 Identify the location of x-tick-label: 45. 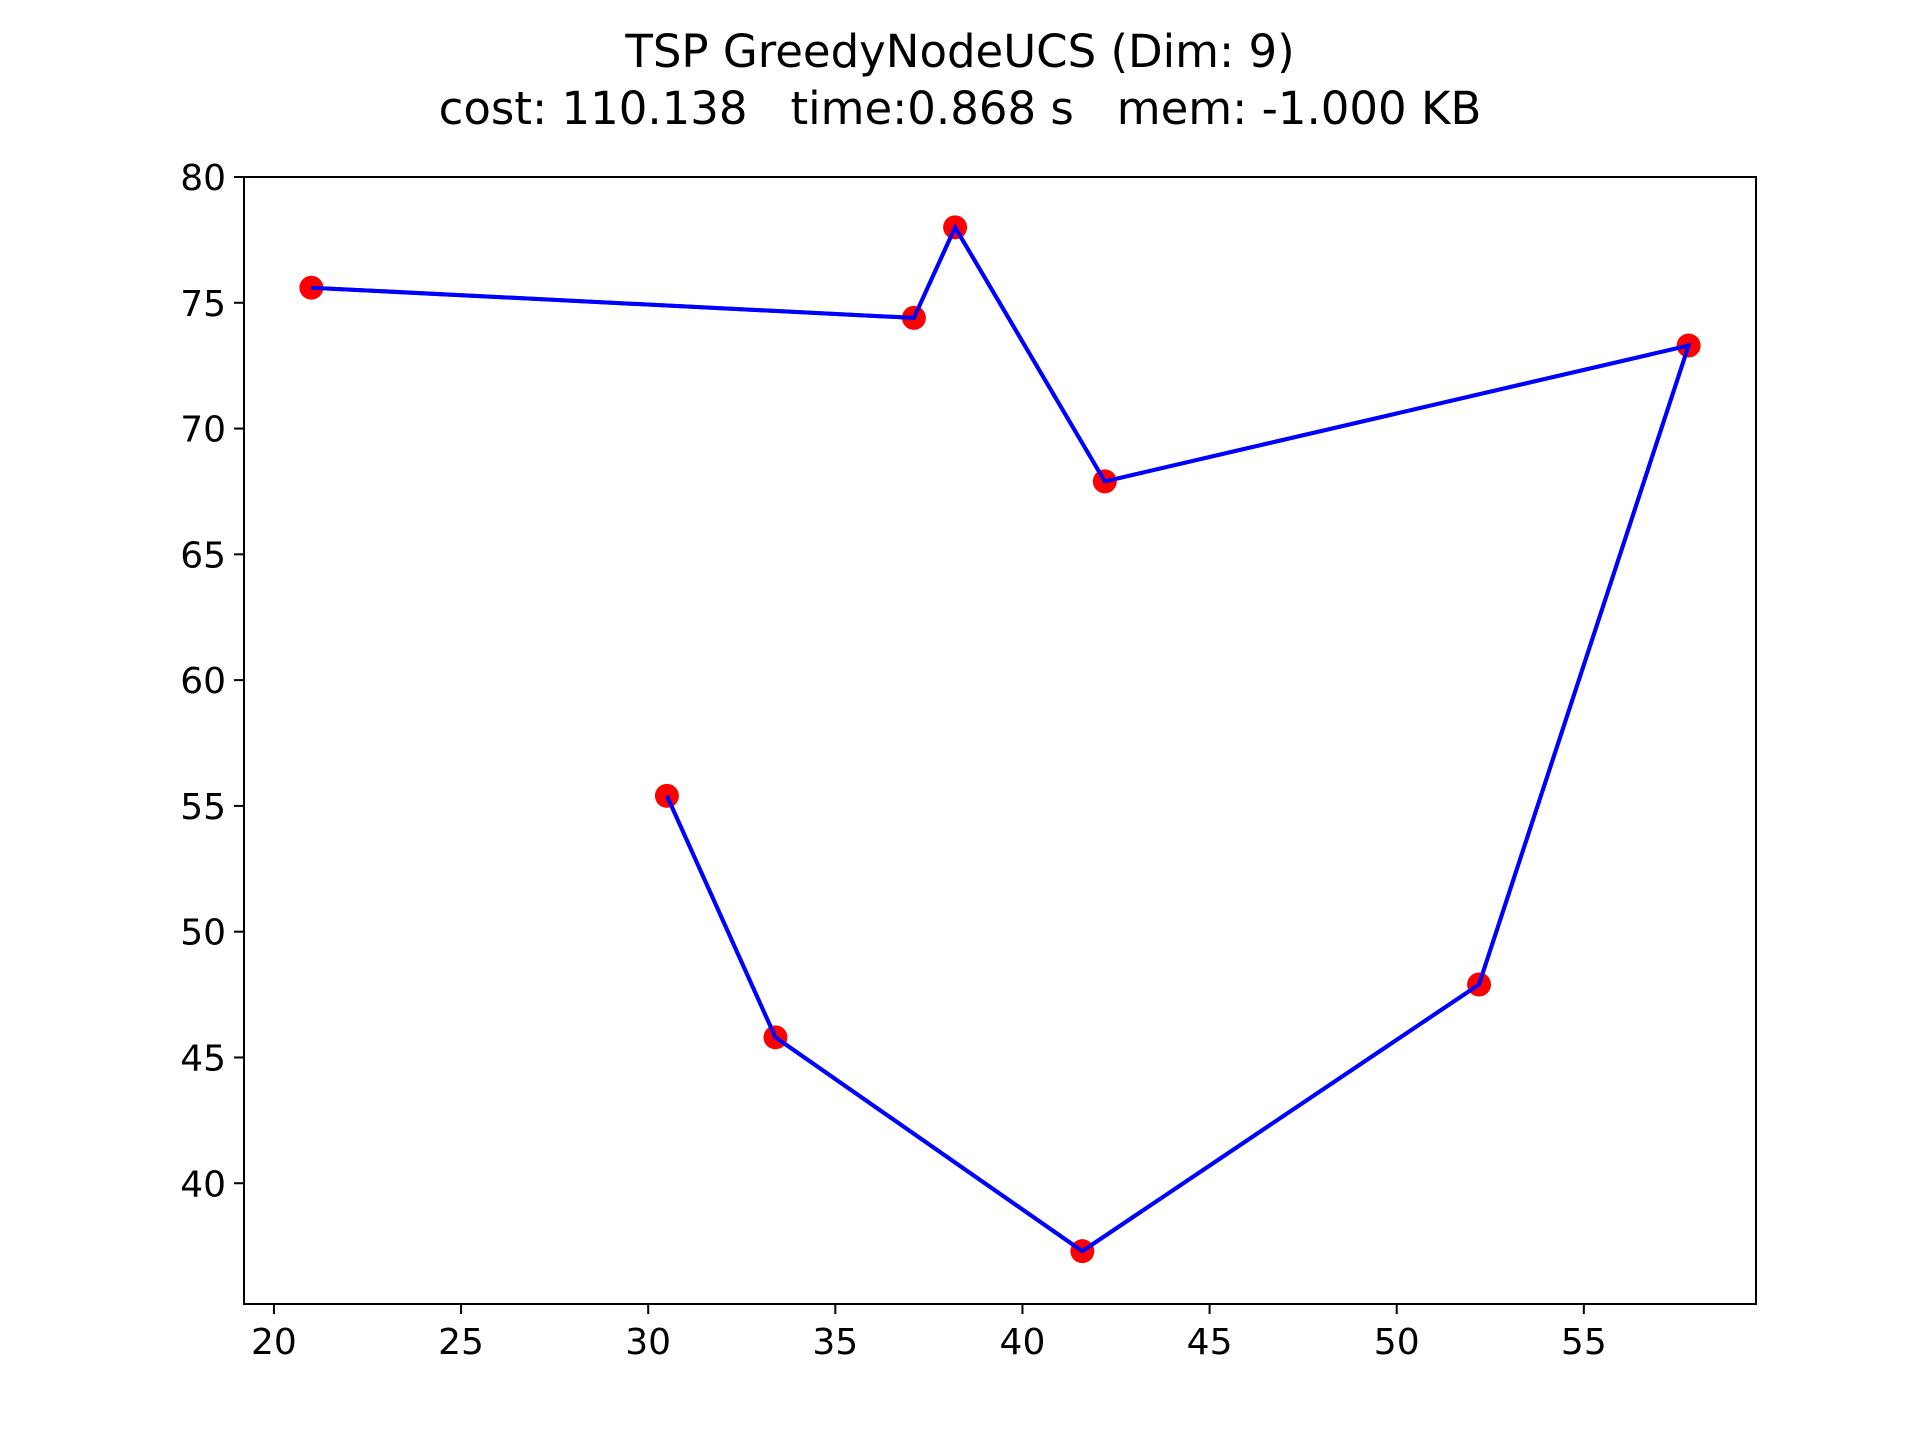
(1210, 1342).